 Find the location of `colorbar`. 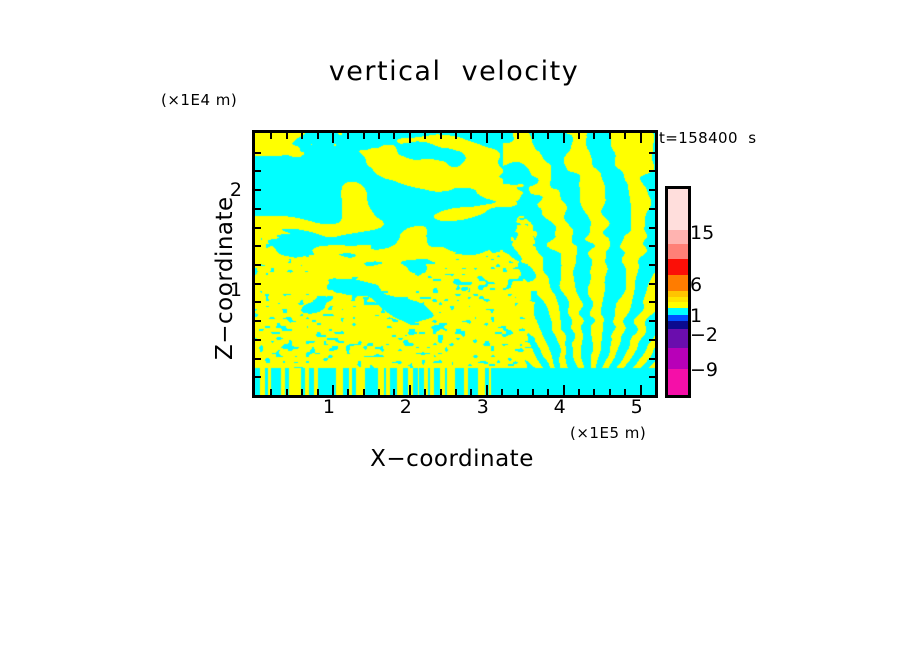

colorbar is located at coordinates (678, 292).